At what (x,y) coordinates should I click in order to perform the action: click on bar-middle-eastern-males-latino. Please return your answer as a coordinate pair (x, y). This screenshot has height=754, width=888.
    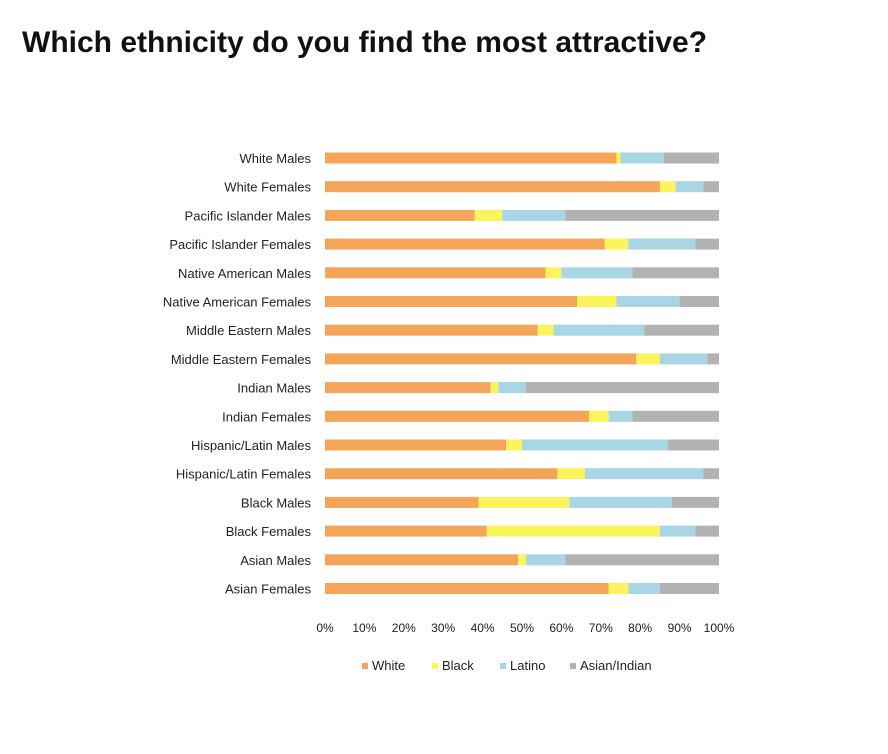
    Looking at the image, I should click on (599, 330).